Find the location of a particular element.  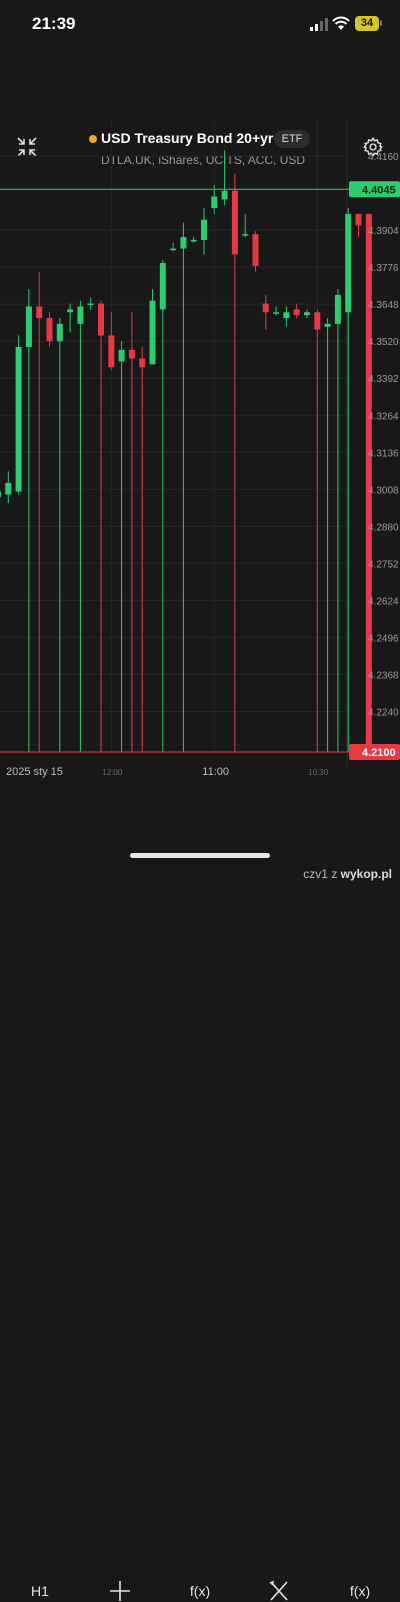

current-price-label: 4.4045 is located at coordinates (379, 190).